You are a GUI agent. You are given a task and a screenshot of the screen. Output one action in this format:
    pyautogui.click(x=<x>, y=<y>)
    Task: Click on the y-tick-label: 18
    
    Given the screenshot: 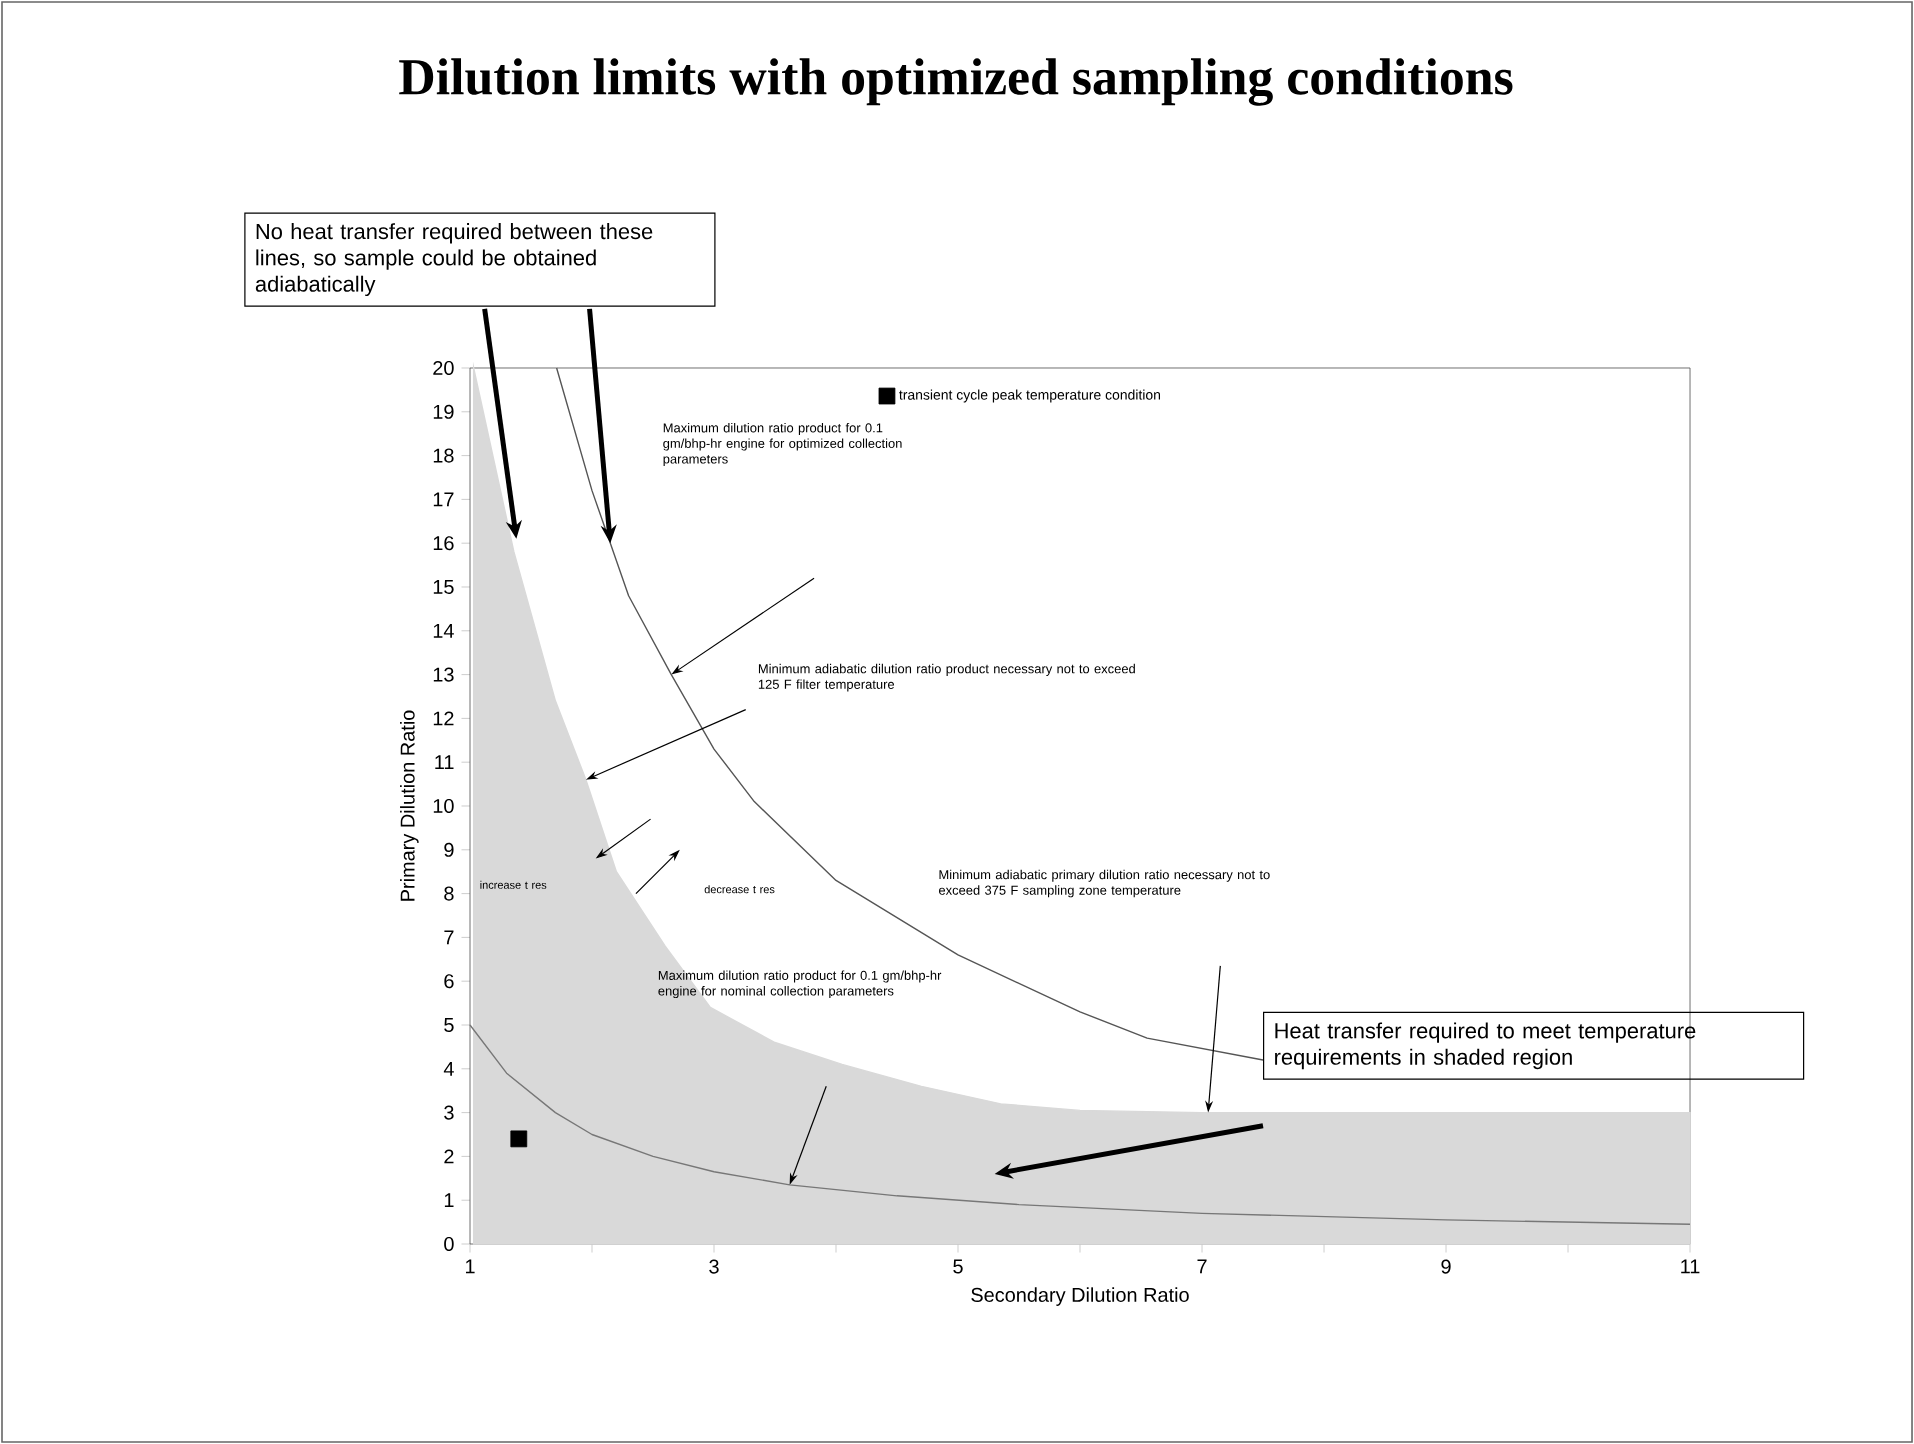 What is the action you would take?
    pyautogui.click(x=443, y=455)
    